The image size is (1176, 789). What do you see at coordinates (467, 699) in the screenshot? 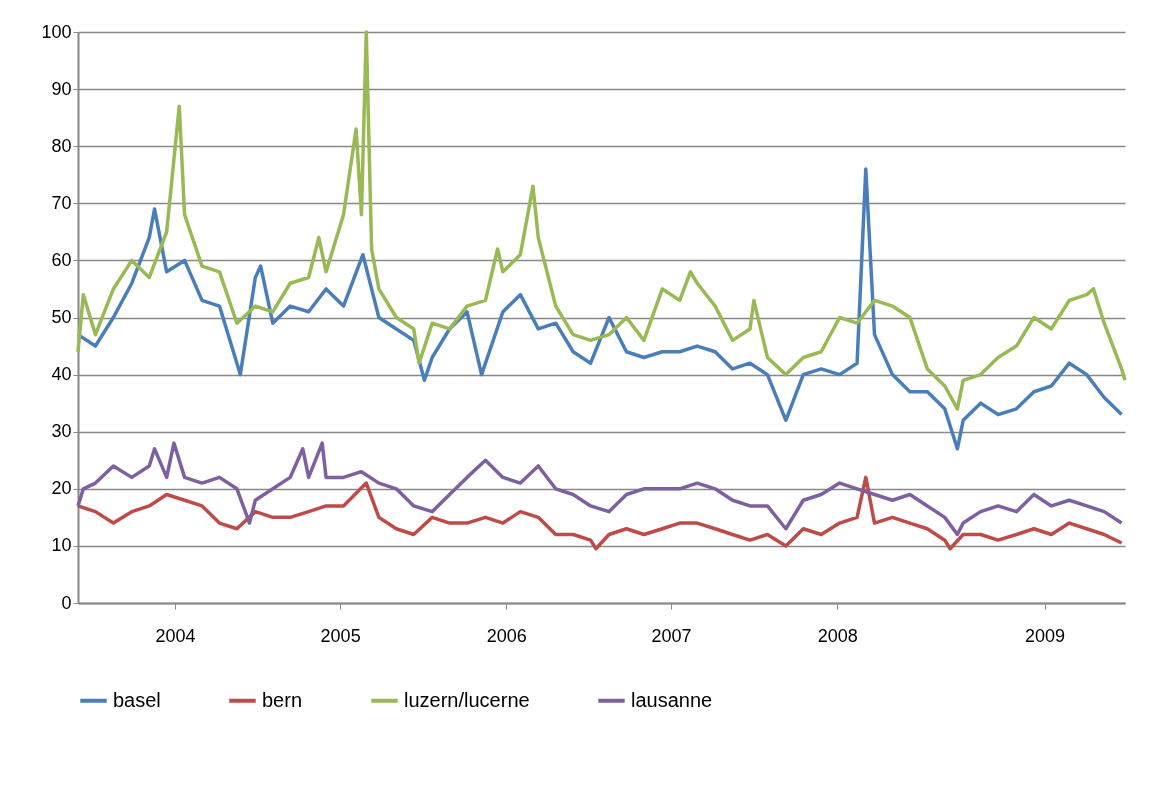
I see `legend-label: luzern/lucerne` at bounding box center [467, 699].